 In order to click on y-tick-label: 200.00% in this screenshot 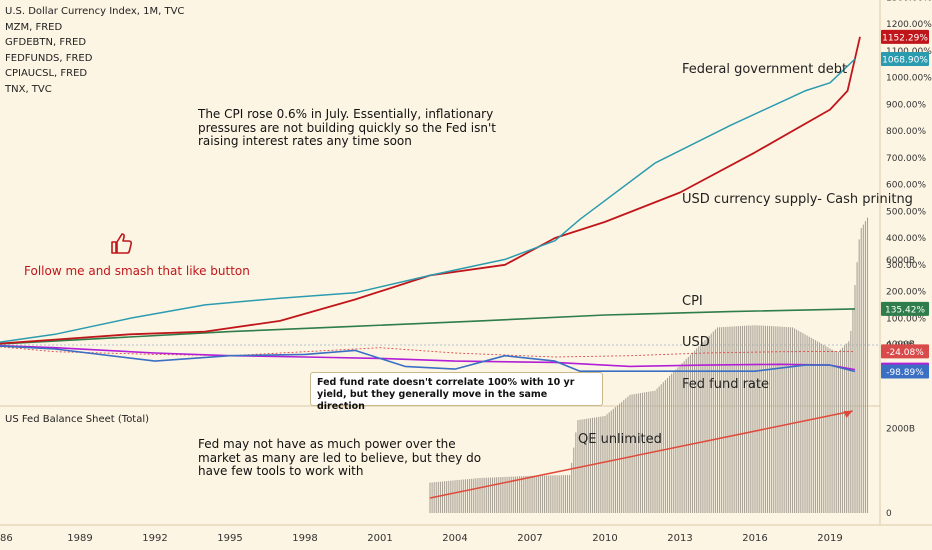, I will do `click(906, 293)`.